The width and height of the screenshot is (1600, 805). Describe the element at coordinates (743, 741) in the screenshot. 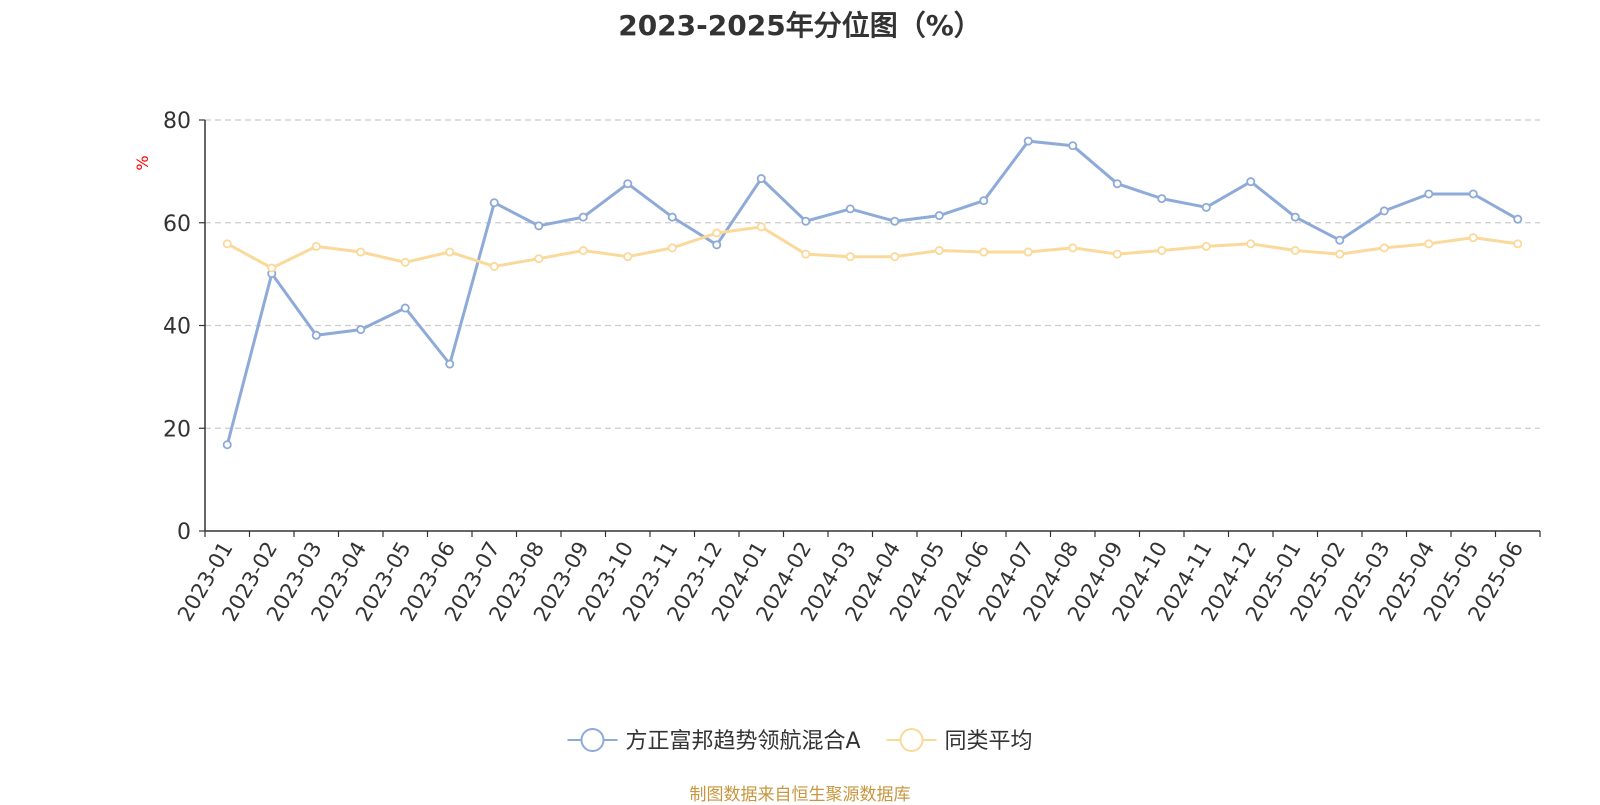

I see `legend-label: 方正富邦趋势领航混合A` at that location.